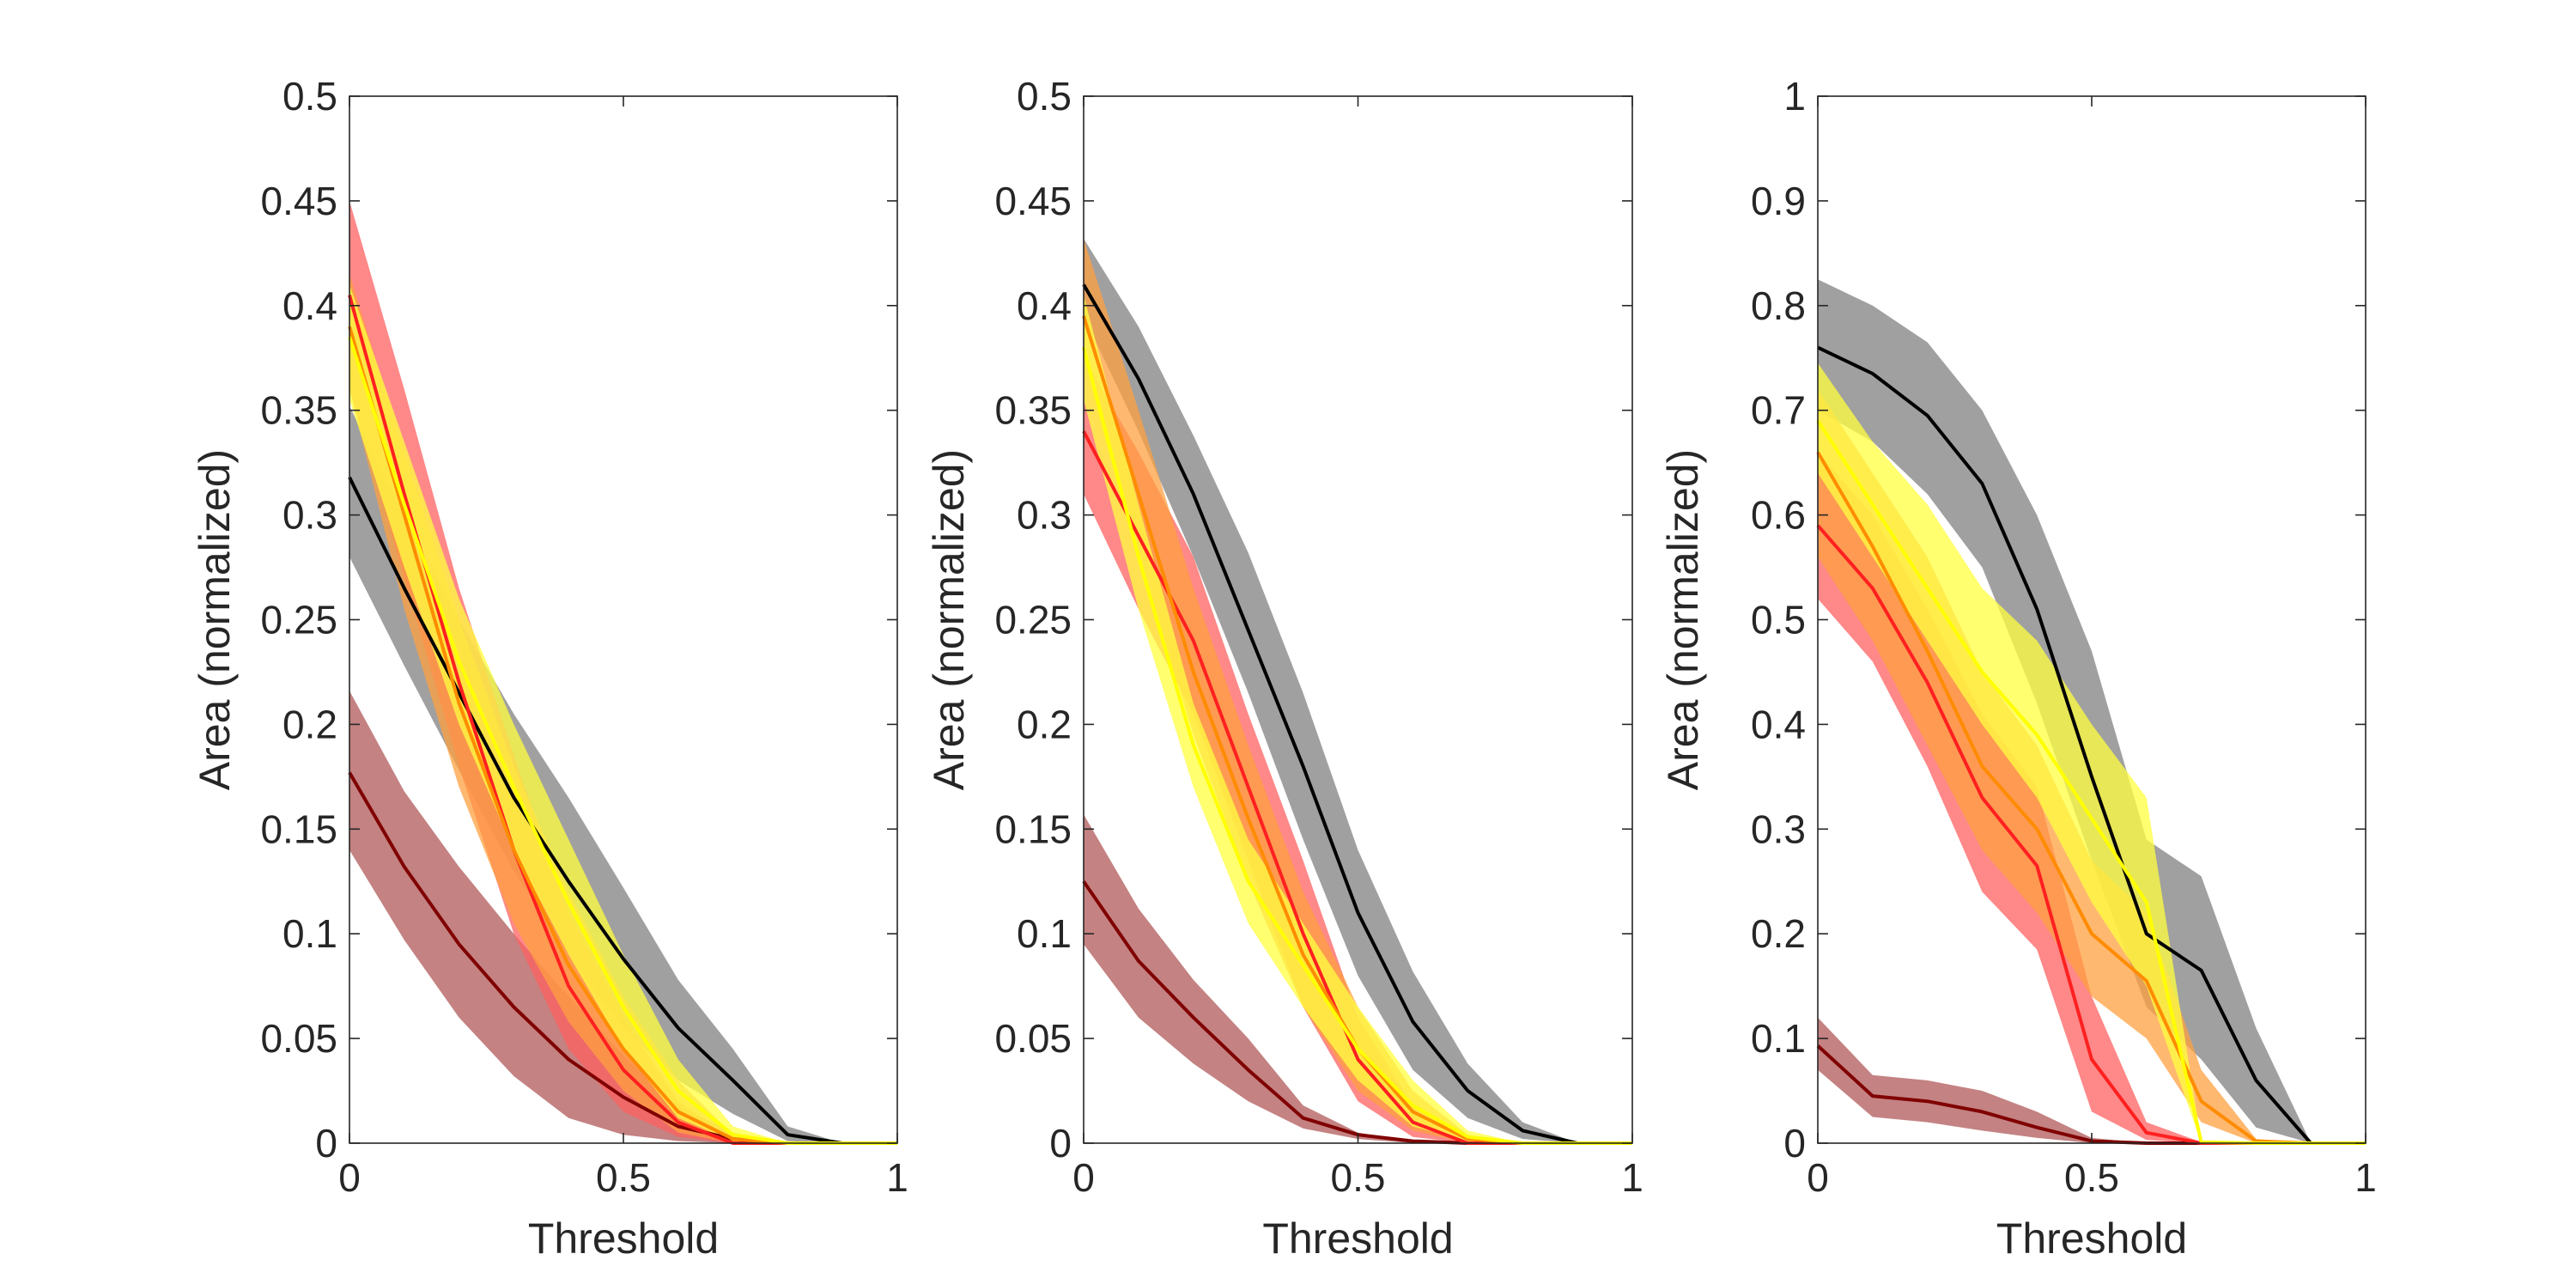 This screenshot has height=1272, width=2576. I want to click on y-tick-label: 0.9, so click(1778, 201).